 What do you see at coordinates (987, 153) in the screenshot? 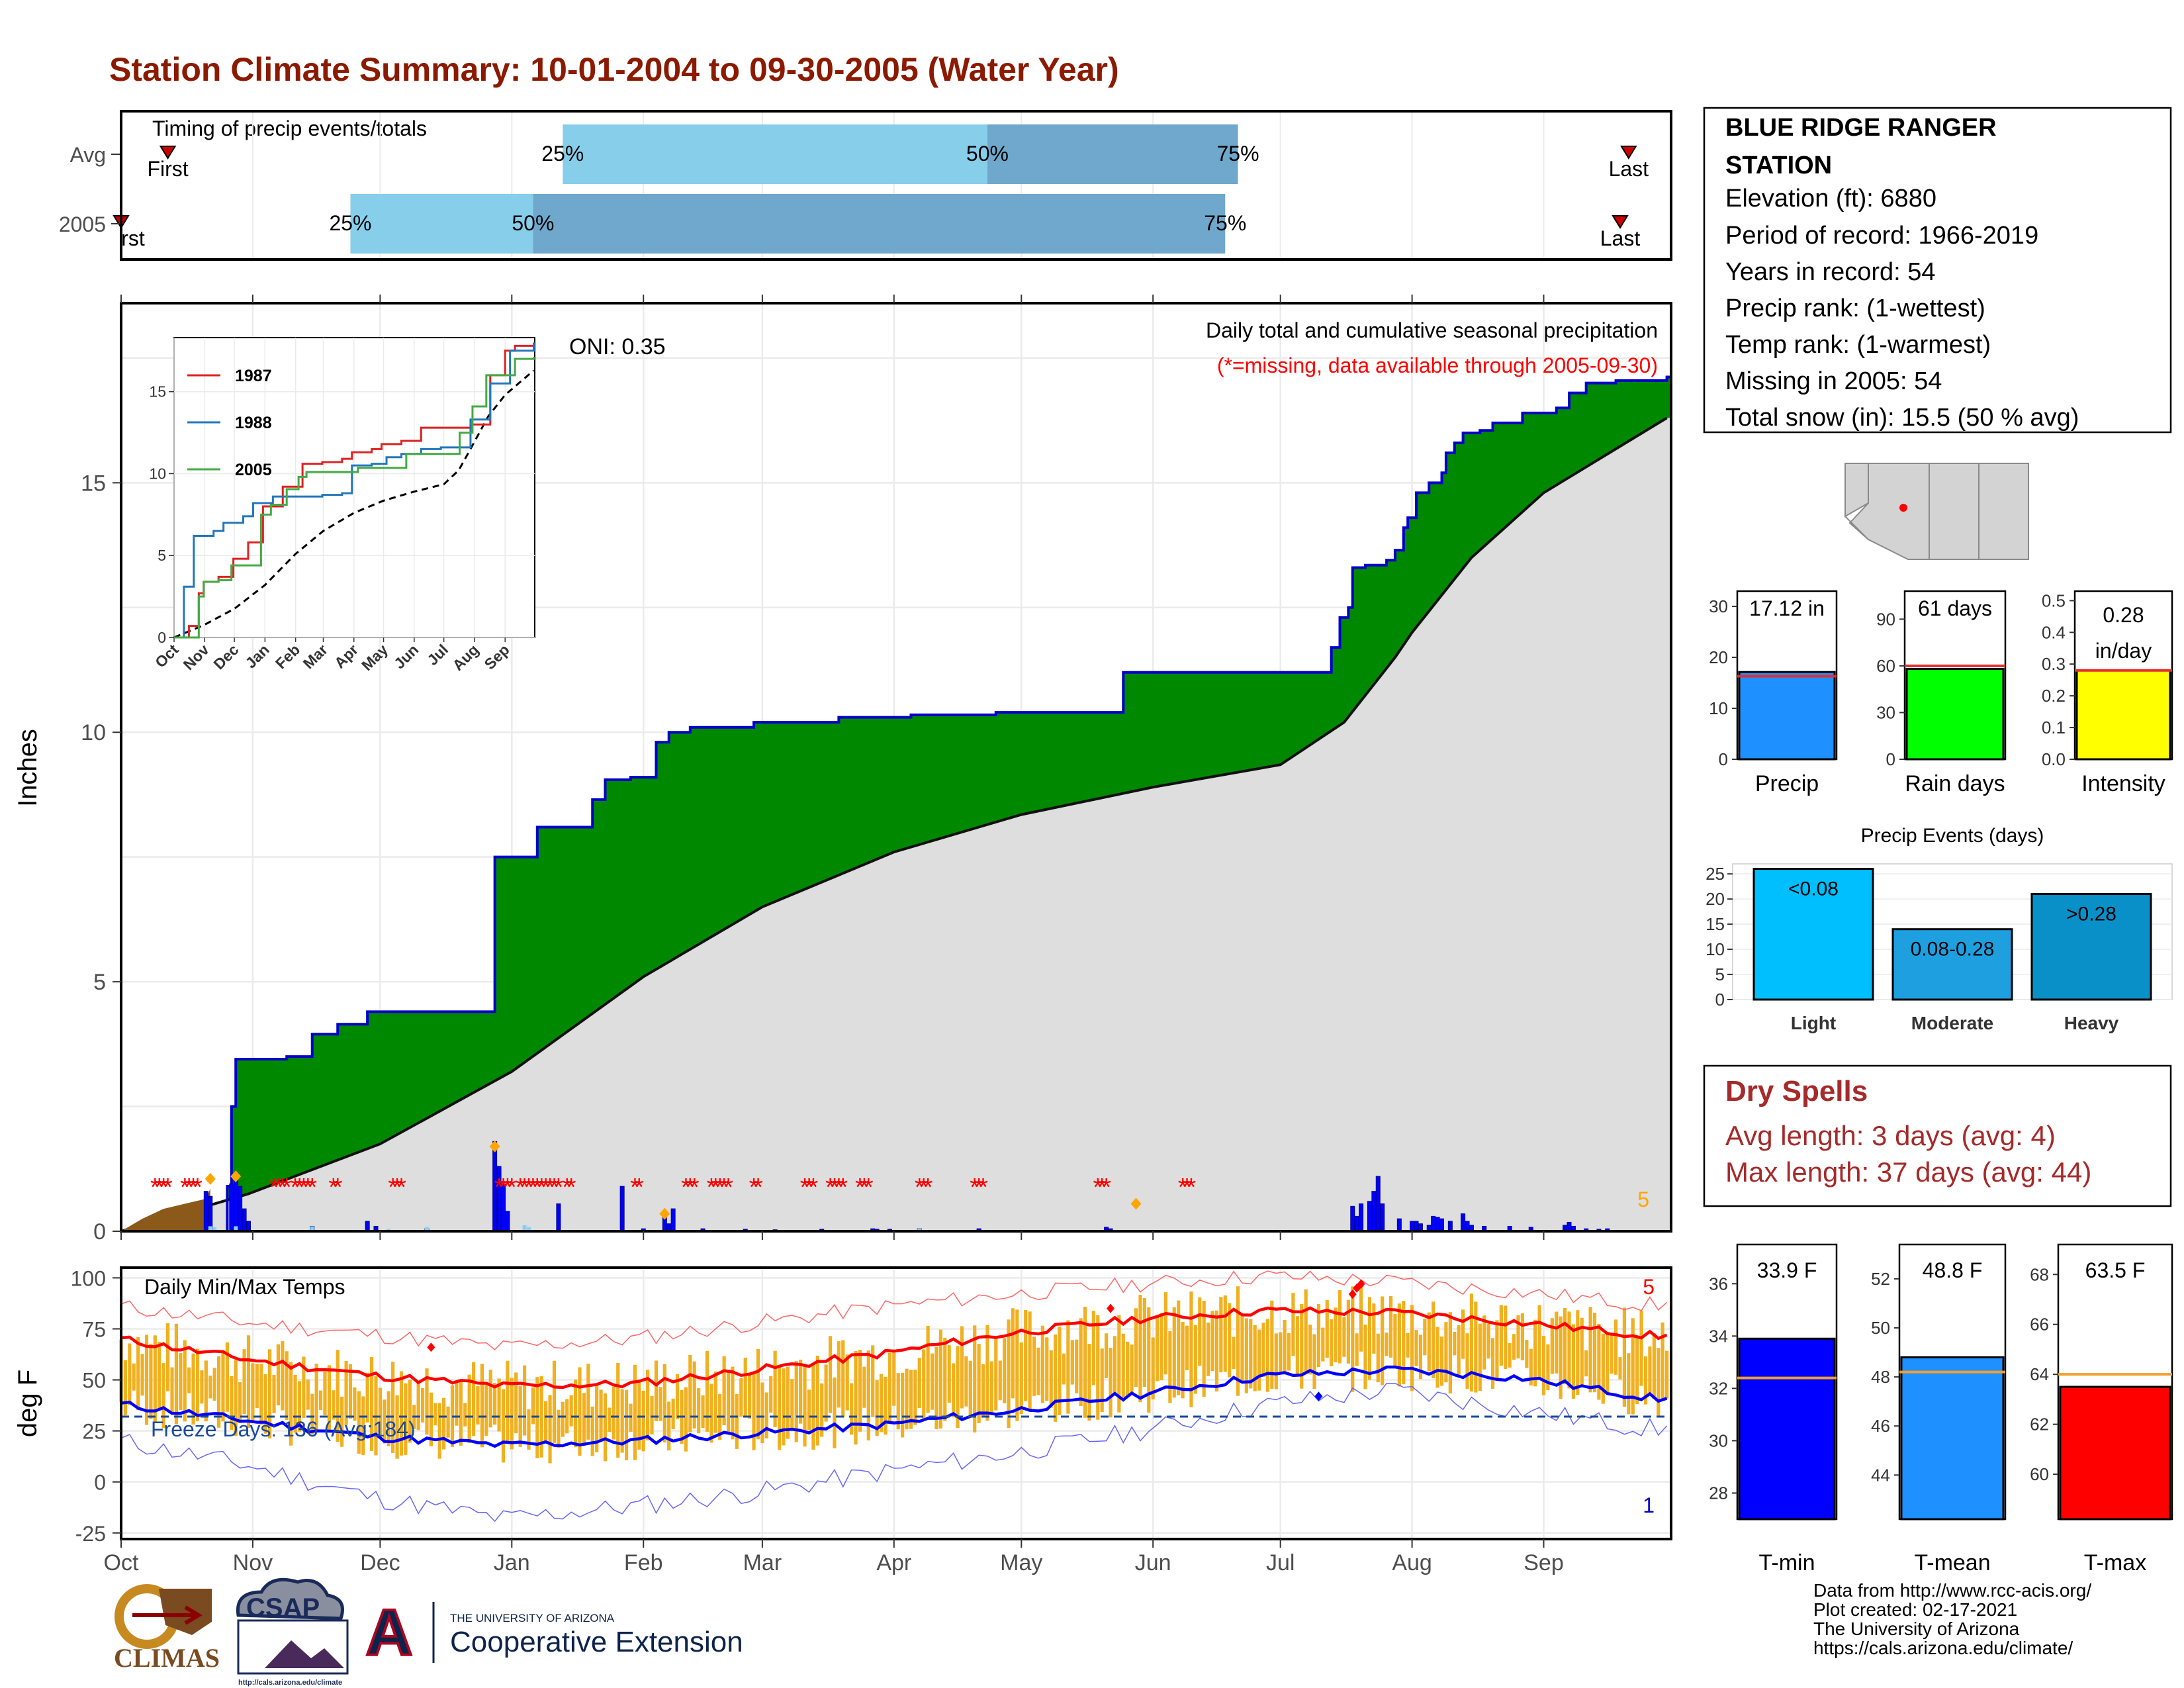
I see `timing-label-50: 50%` at bounding box center [987, 153].